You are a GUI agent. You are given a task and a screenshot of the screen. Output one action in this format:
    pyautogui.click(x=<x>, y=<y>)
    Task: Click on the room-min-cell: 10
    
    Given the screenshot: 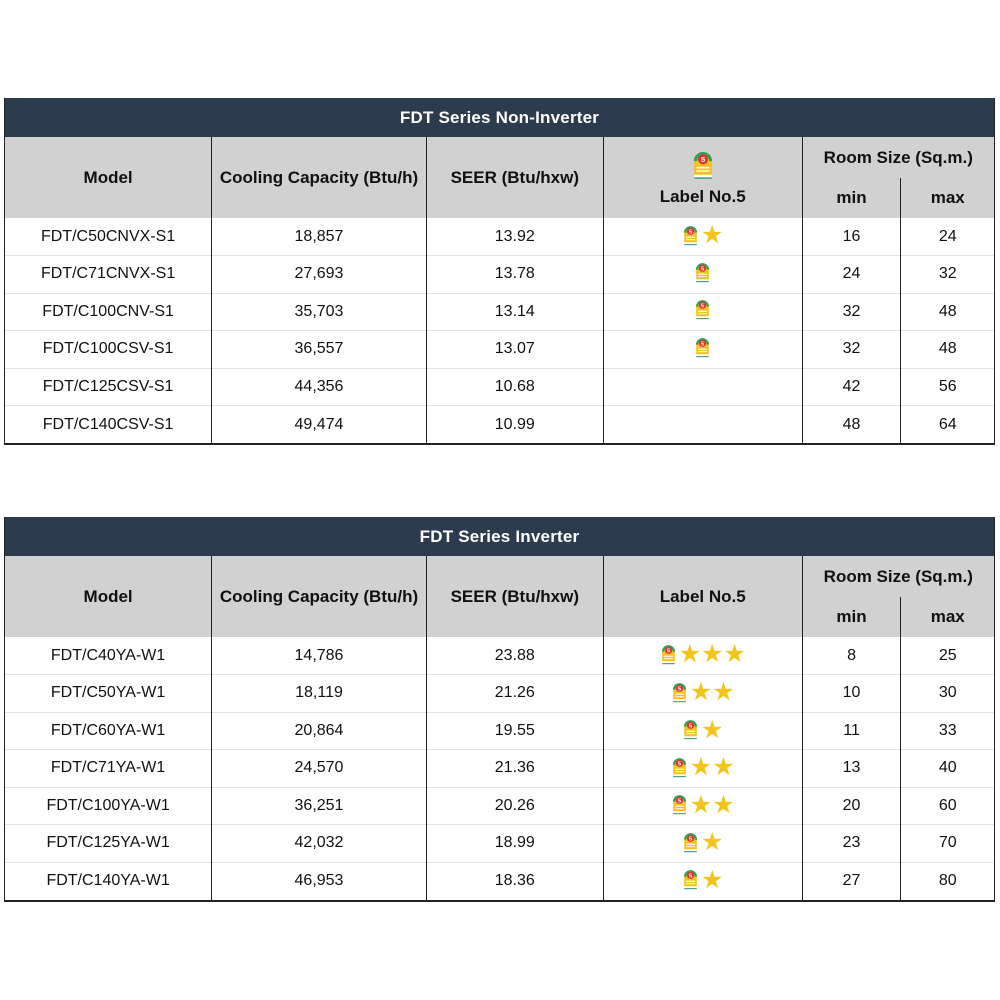 What is the action you would take?
    pyautogui.click(x=852, y=693)
    